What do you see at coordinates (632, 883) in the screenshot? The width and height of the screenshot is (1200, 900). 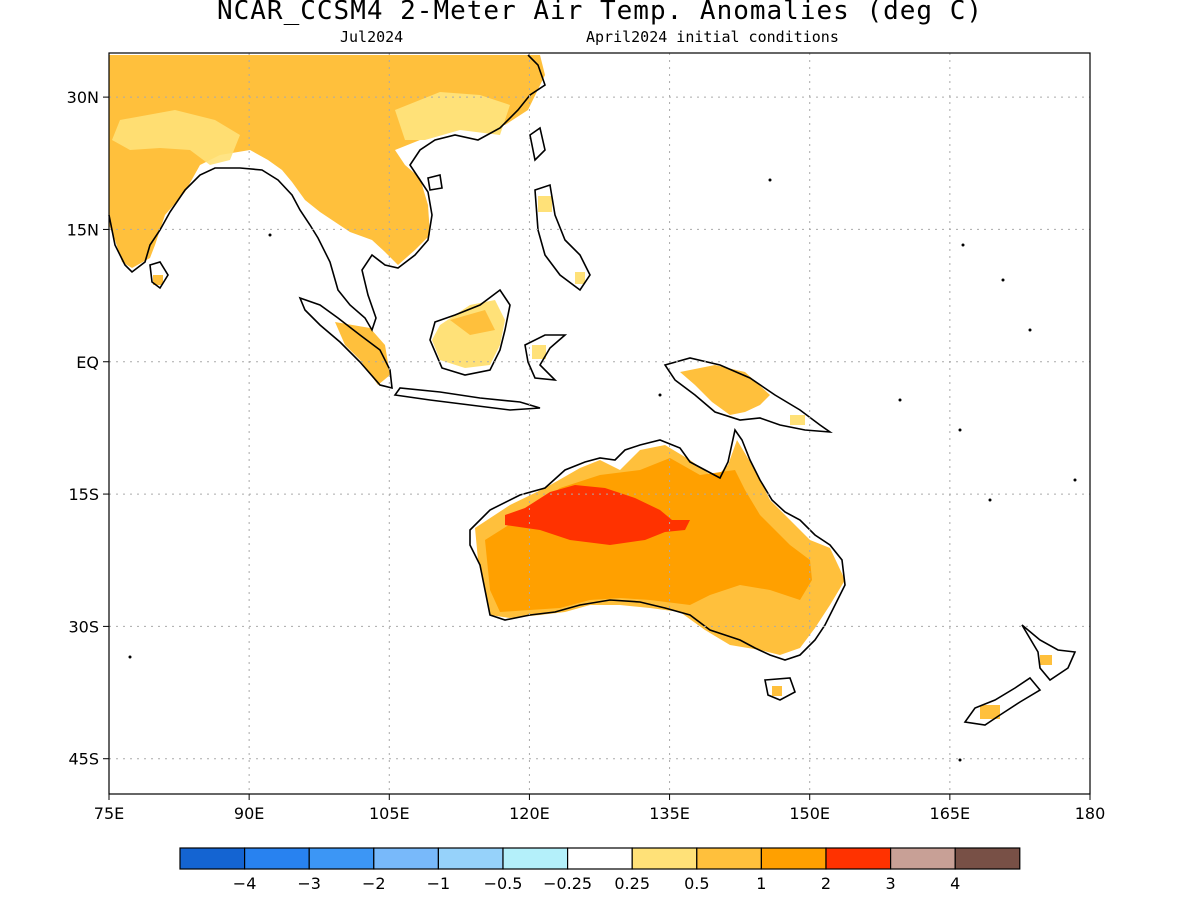 I see `colorbar-label: 0.25` at bounding box center [632, 883].